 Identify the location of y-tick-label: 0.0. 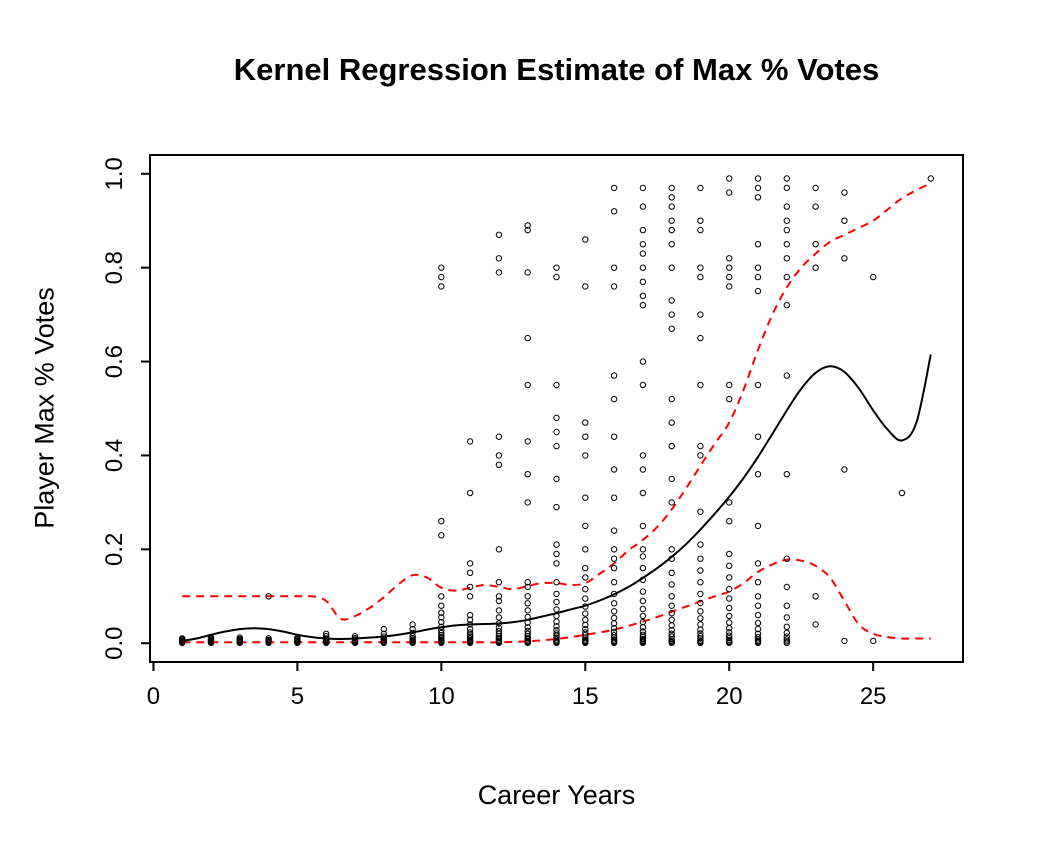
(114, 643).